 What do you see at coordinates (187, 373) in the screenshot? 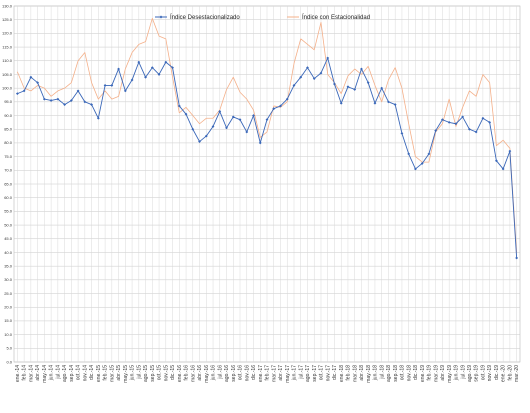
I see `x-tick-label: feb.-16` at bounding box center [187, 373].